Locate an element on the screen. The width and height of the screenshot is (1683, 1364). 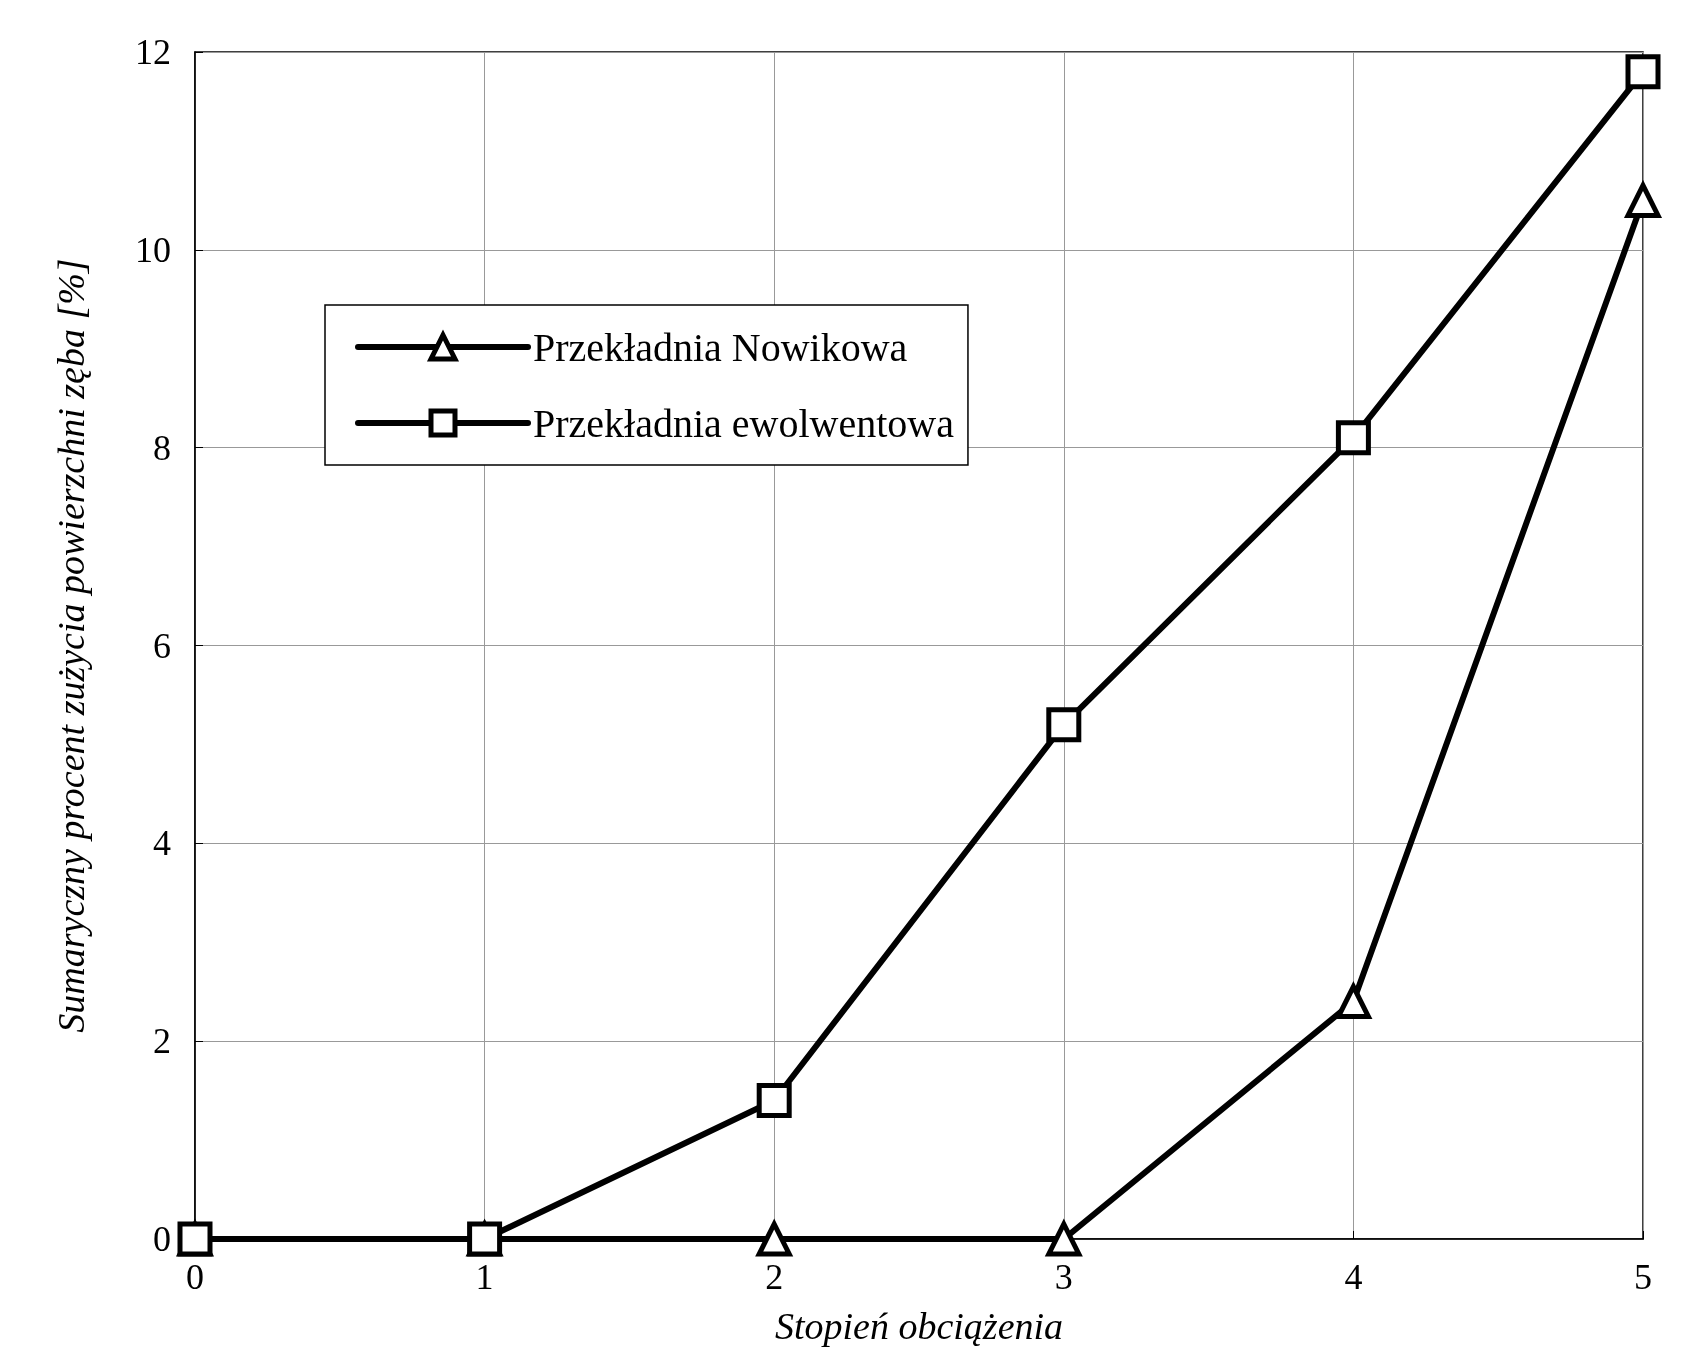
y-tick-label: 10 is located at coordinates (153, 249).